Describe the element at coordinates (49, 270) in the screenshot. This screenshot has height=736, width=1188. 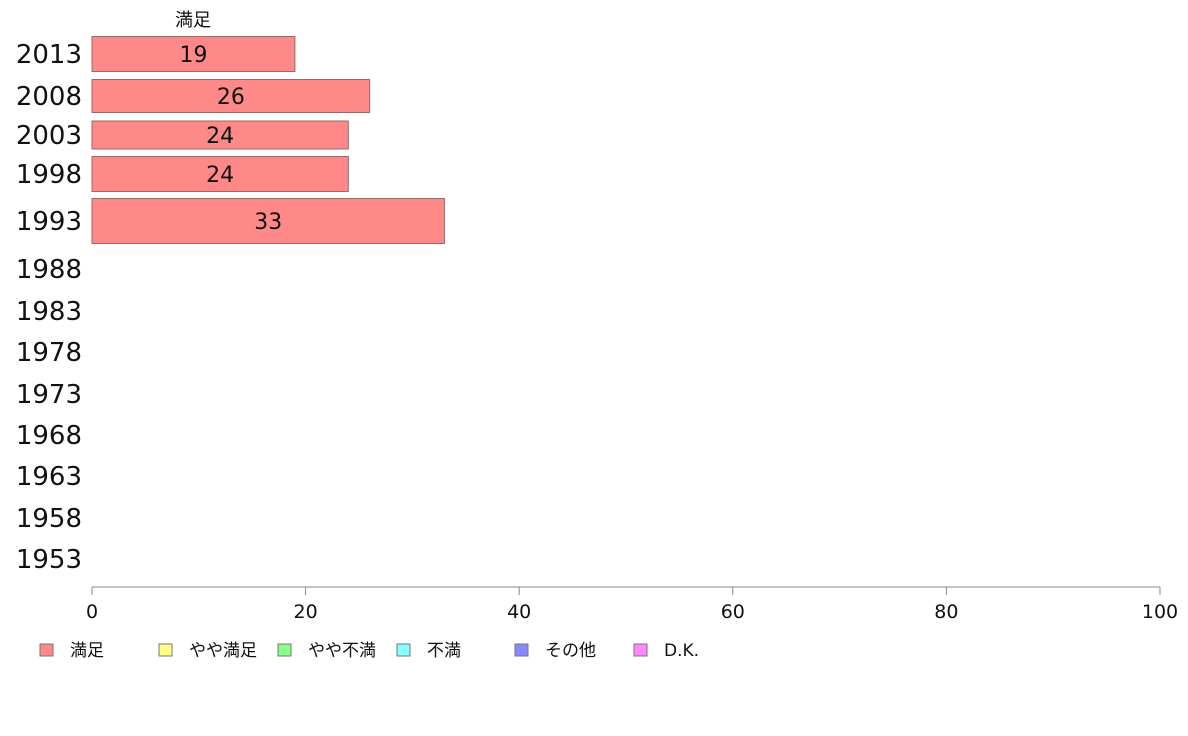
I see `year-label-1988: 1988` at that location.